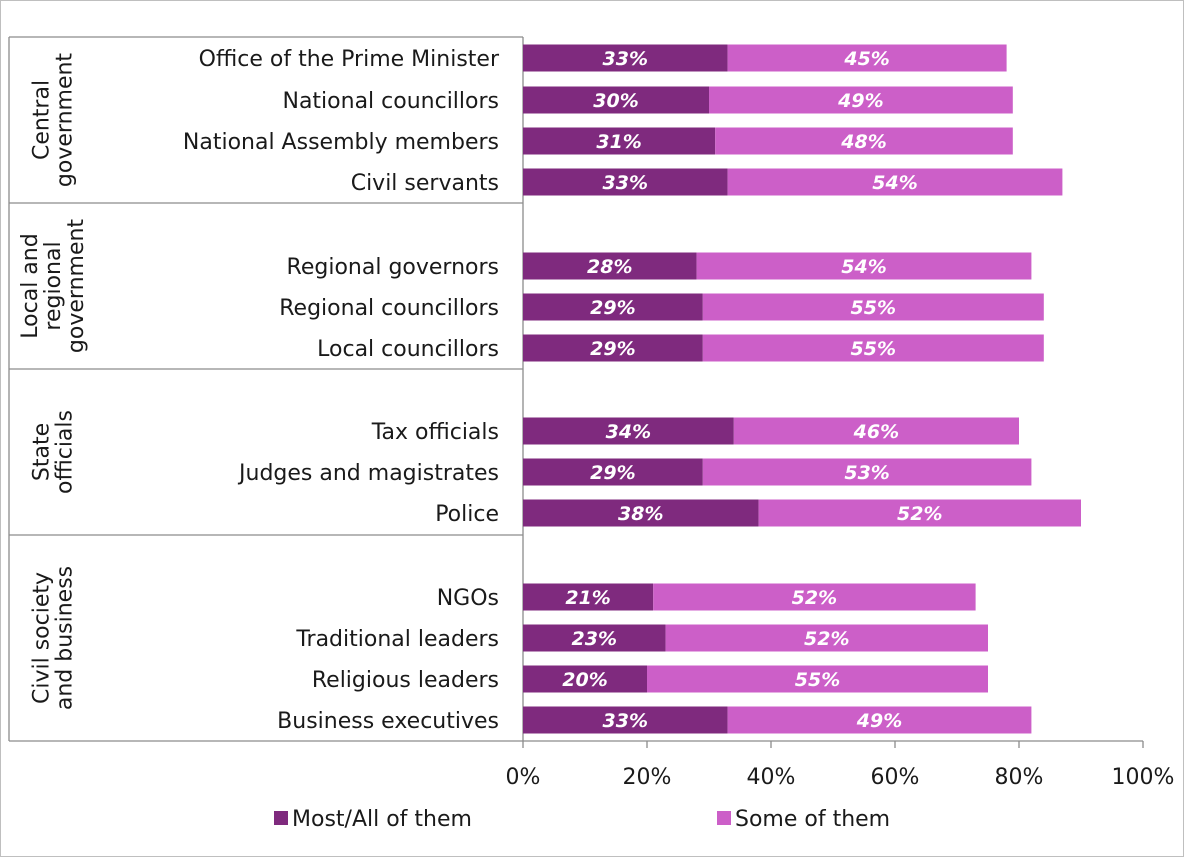 The image size is (1184, 857). What do you see at coordinates (468, 598) in the screenshot?
I see `category-label: NGOs` at bounding box center [468, 598].